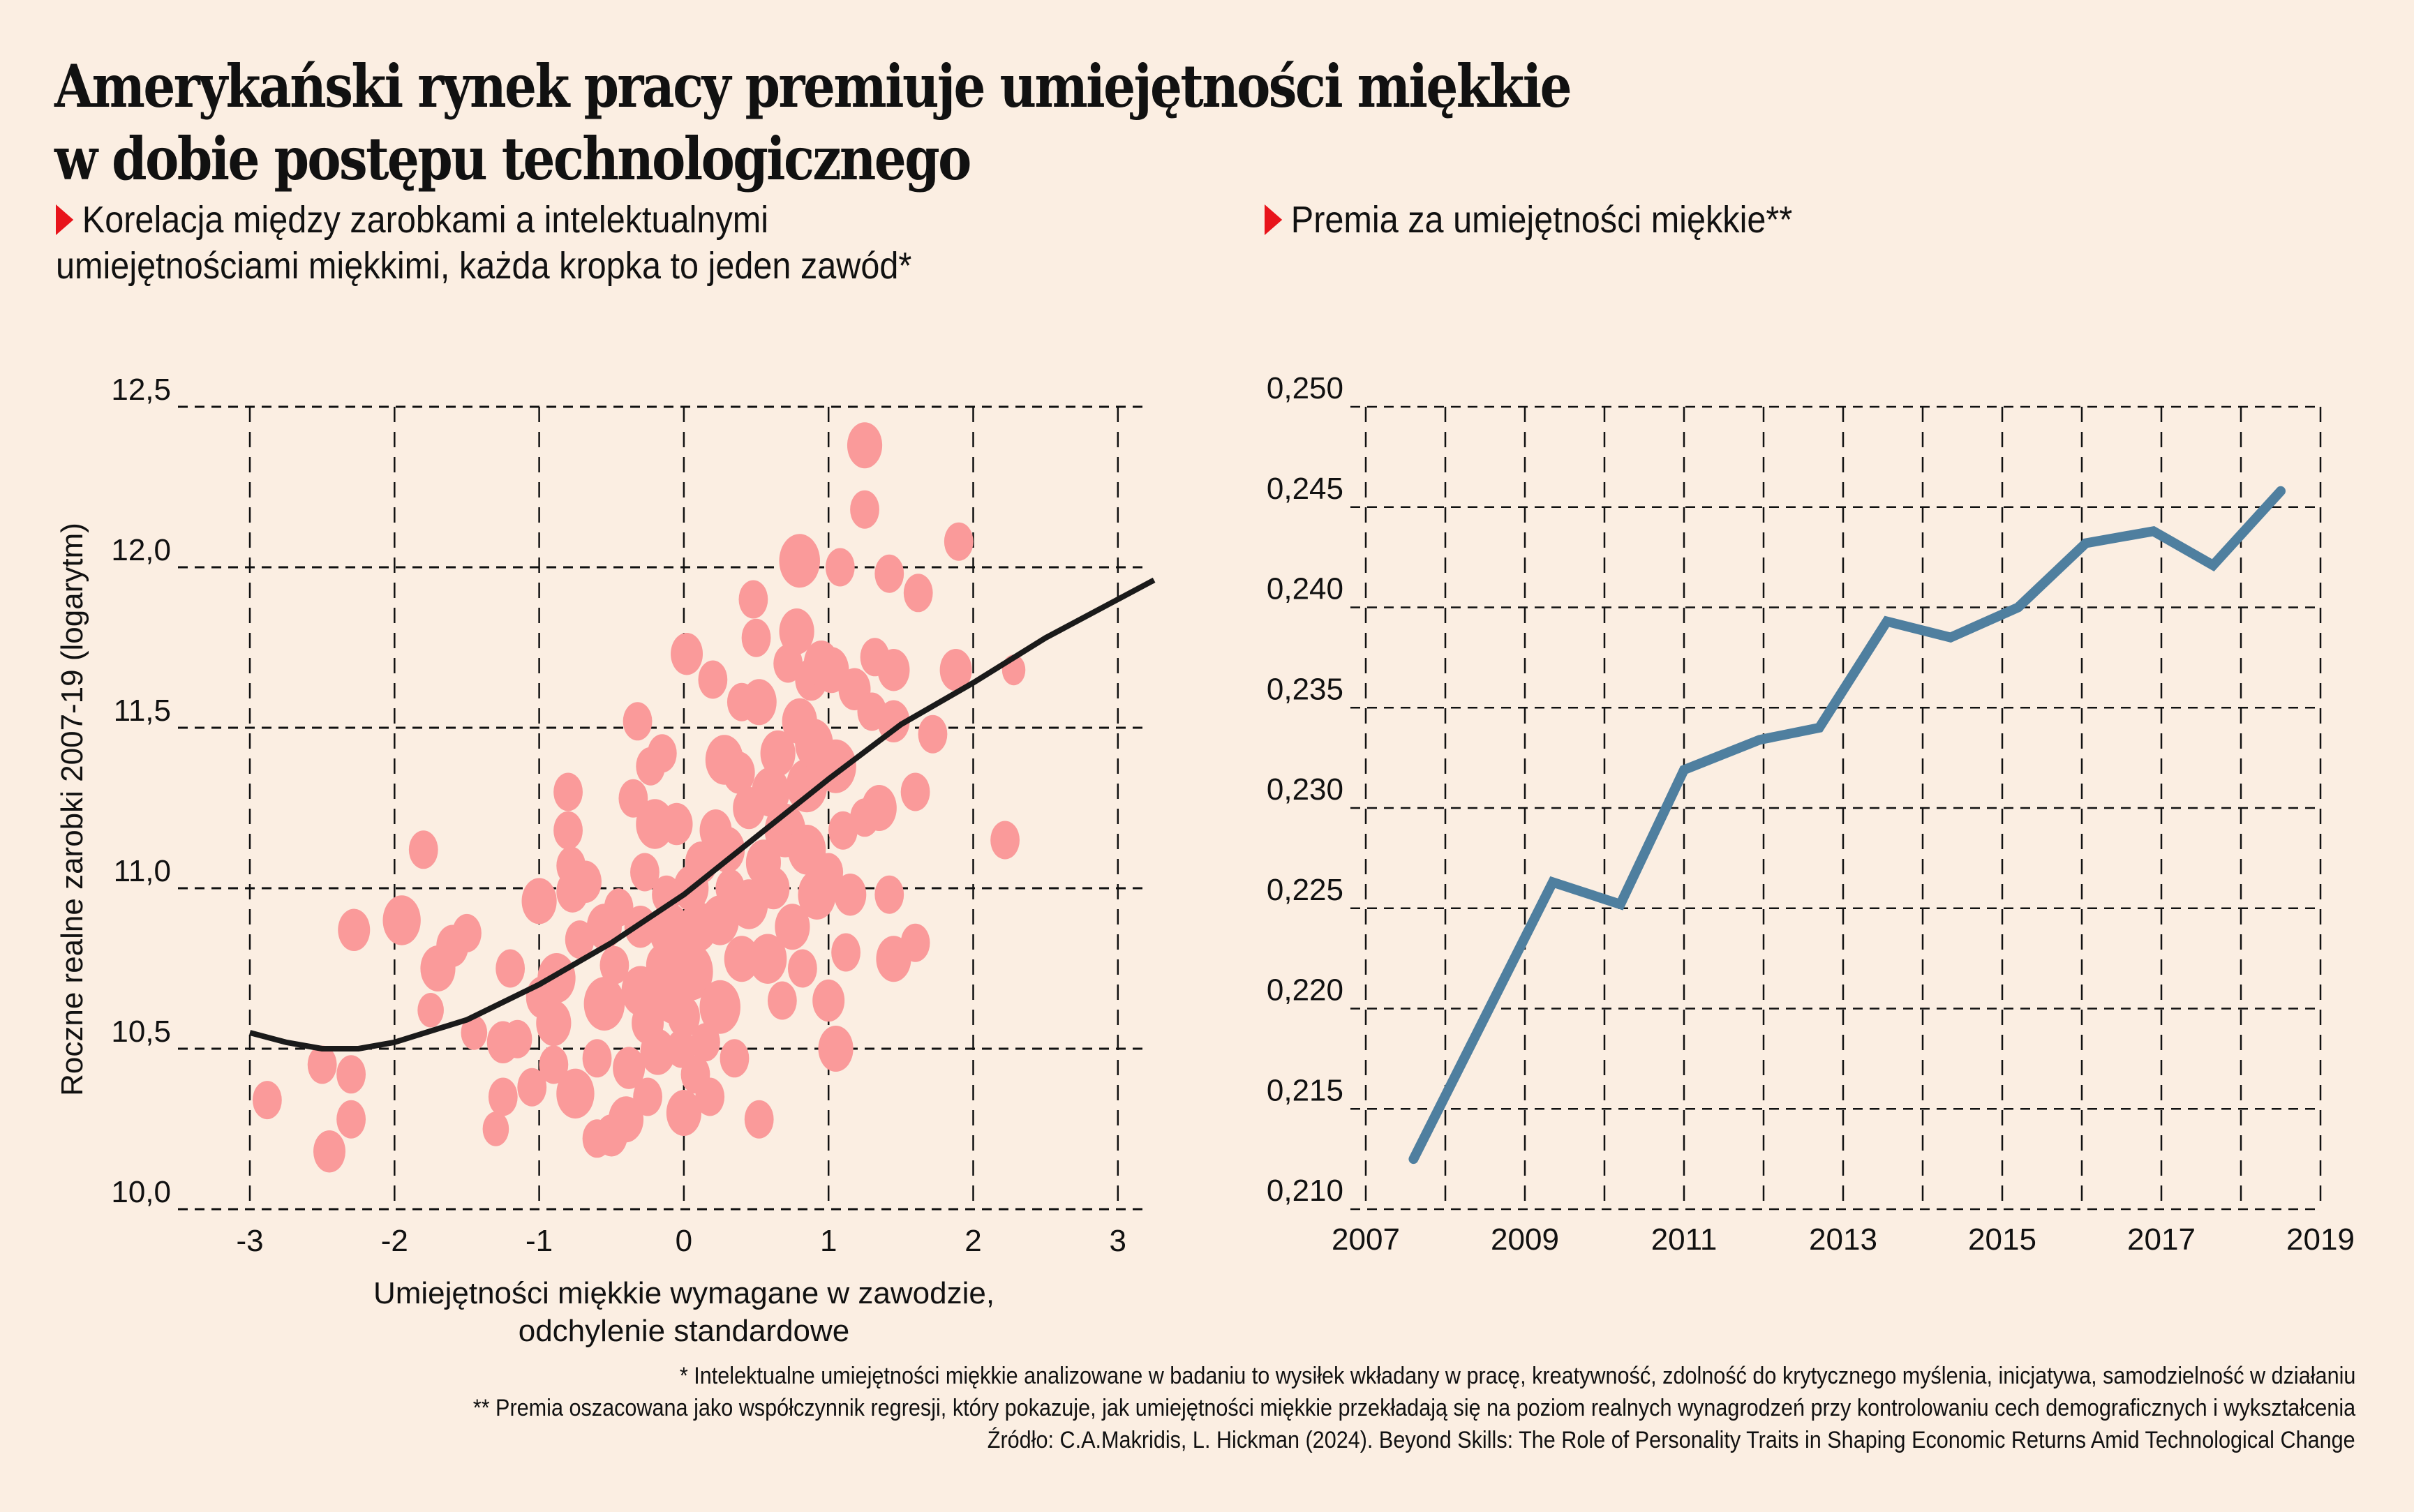 The width and height of the screenshot is (2414, 1512). Describe the element at coordinates (72, 809) in the screenshot. I see `y-axis-label: Roczne realne zarobki 2007-19 (logarytm)` at that location.